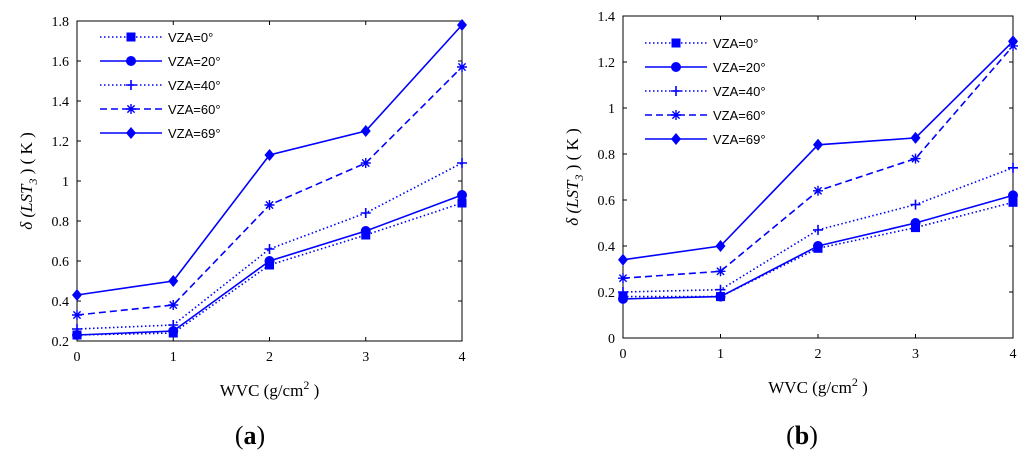  I want to click on y-tick-label: 0, so click(611, 339).